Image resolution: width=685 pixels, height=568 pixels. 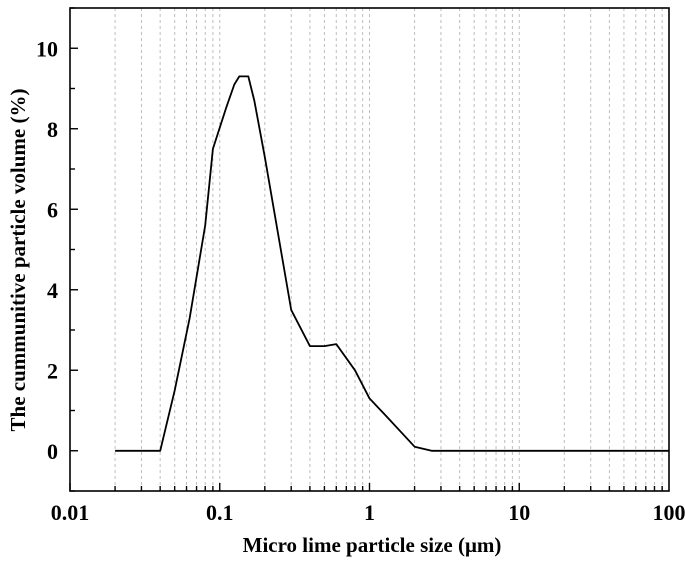 I want to click on x-tick-label: 0.01, so click(x=70, y=512).